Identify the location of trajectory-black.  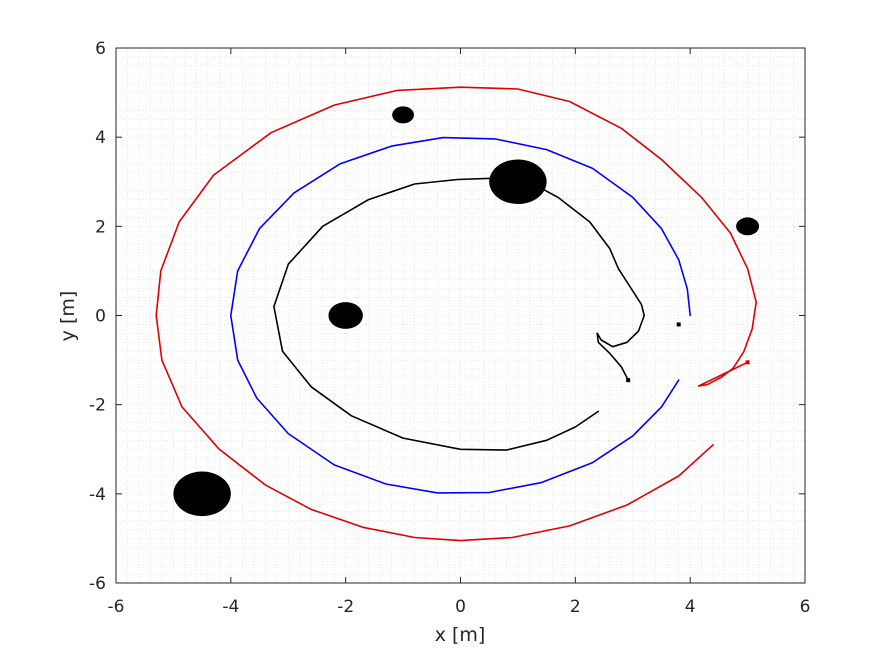
(550, 279).